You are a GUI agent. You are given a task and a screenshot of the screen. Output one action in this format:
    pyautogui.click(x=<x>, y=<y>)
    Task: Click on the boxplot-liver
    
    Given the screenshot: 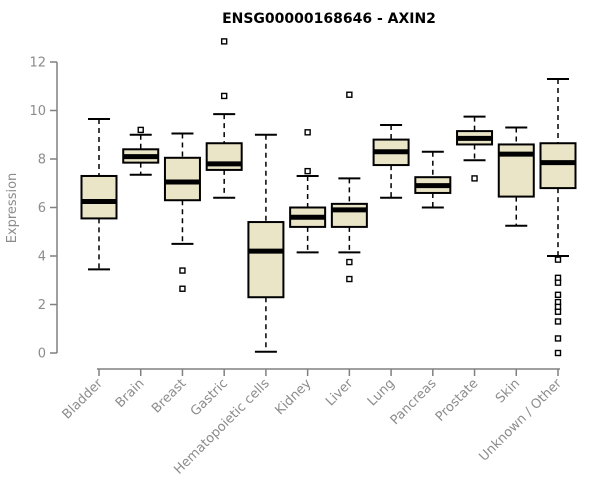 What is the action you would take?
    pyautogui.click(x=349, y=187)
    